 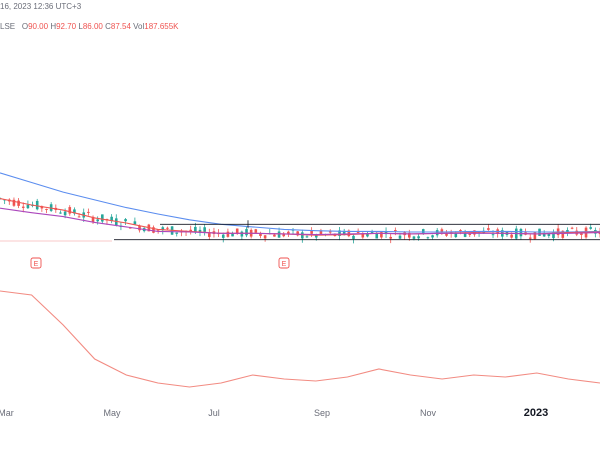 What do you see at coordinates (8, 26) in the screenshot?
I see `exchange-label: LSE` at bounding box center [8, 26].